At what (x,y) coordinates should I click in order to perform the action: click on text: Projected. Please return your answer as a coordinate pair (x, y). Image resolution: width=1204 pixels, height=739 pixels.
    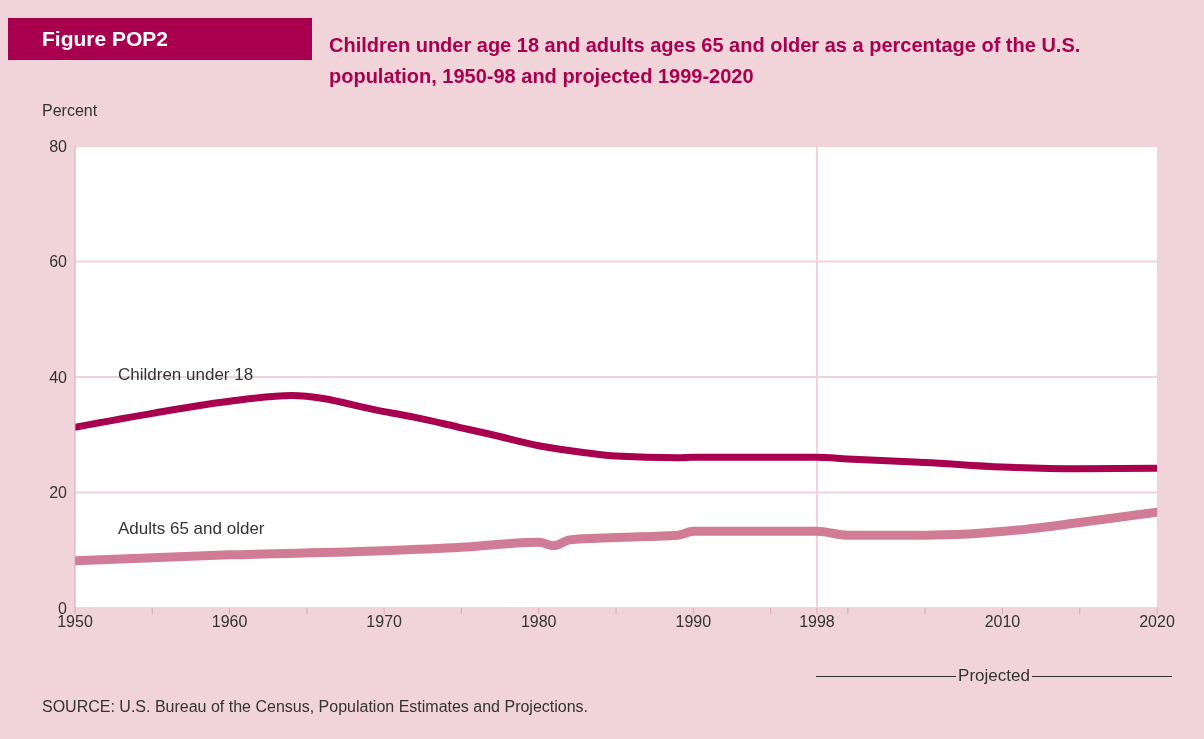
    Looking at the image, I should click on (994, 676).